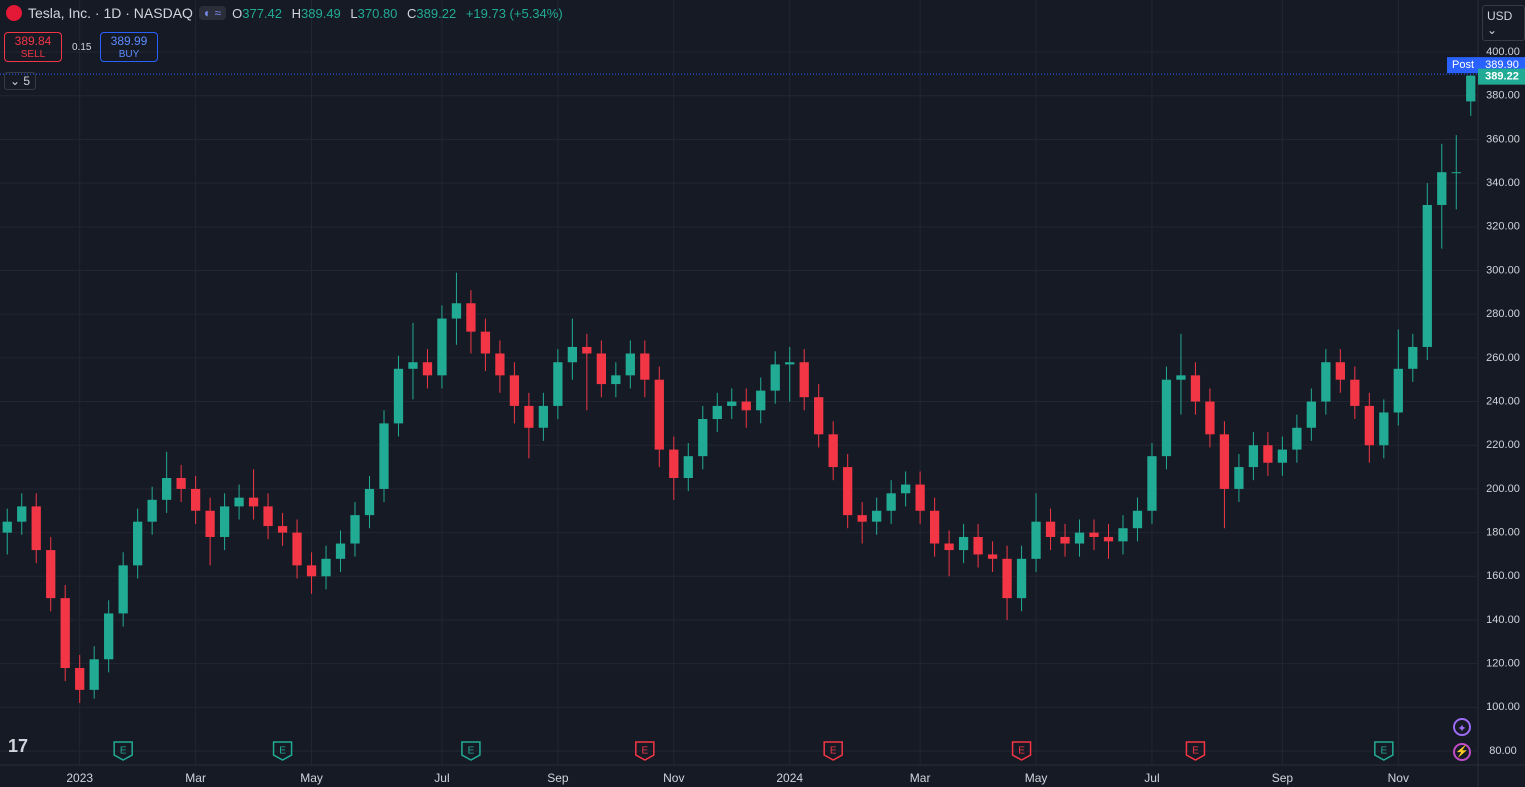 This screenshot has width=1525, height=787. I want to click on buy-price: 389.99, so click(129, 41).